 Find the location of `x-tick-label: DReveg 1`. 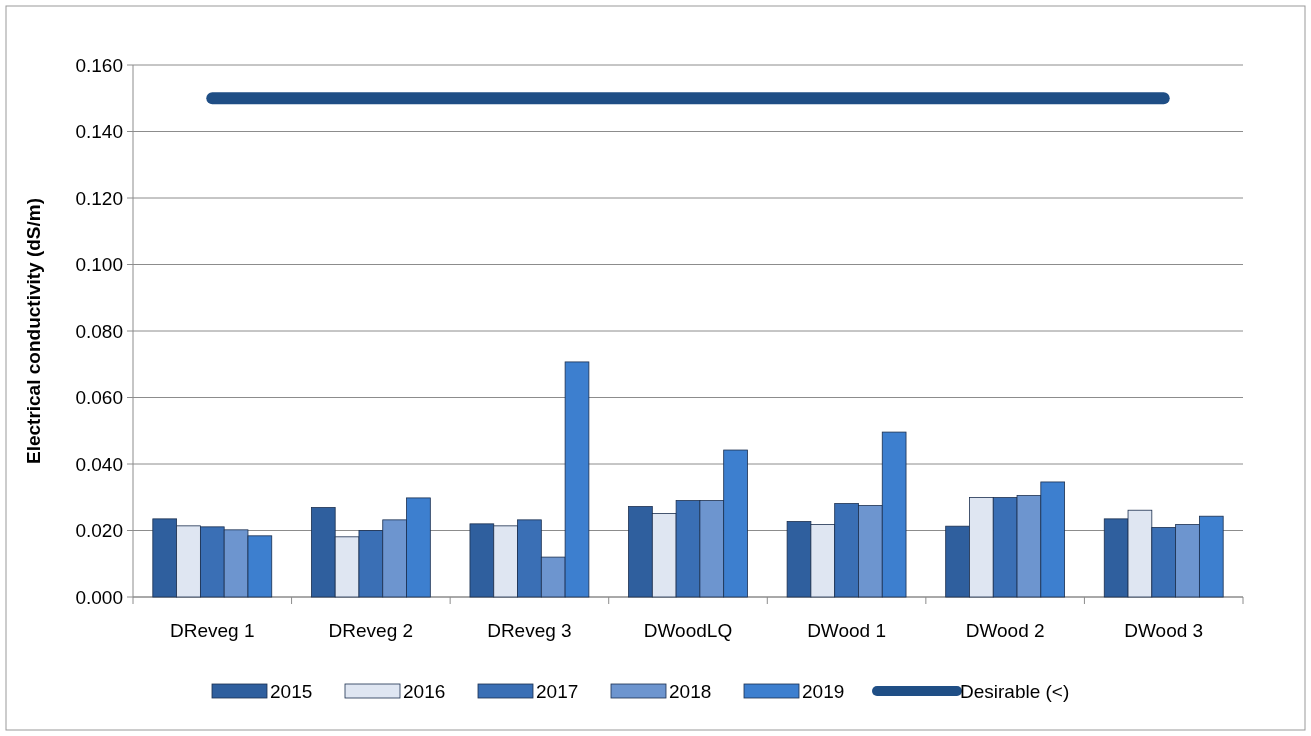

x-tick-label: DReveg 1 is located at coordinates (212, 630).